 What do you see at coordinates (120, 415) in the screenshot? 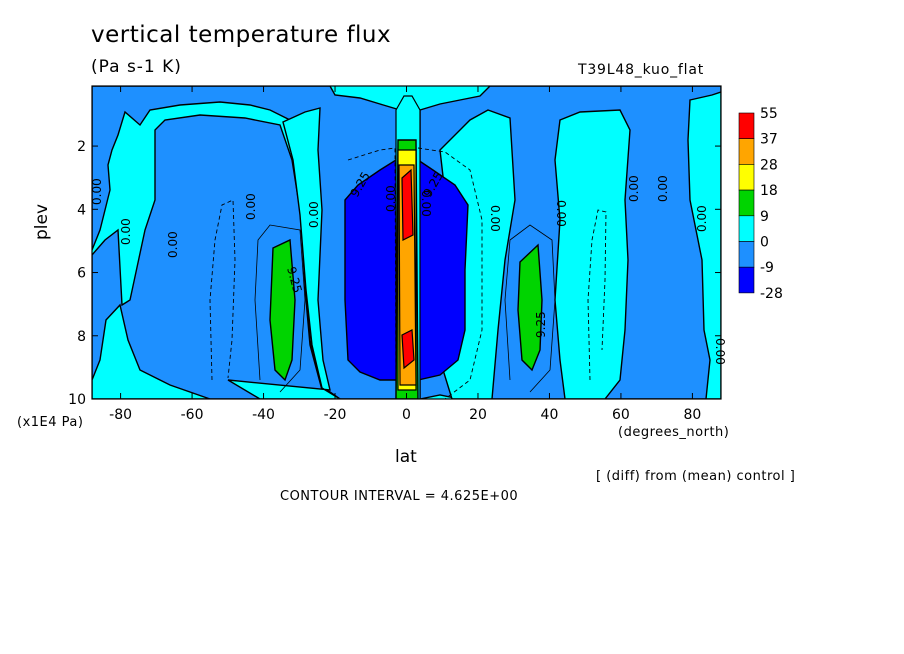
I see `x-tick-label: -80` at bounding box center [120, 415].